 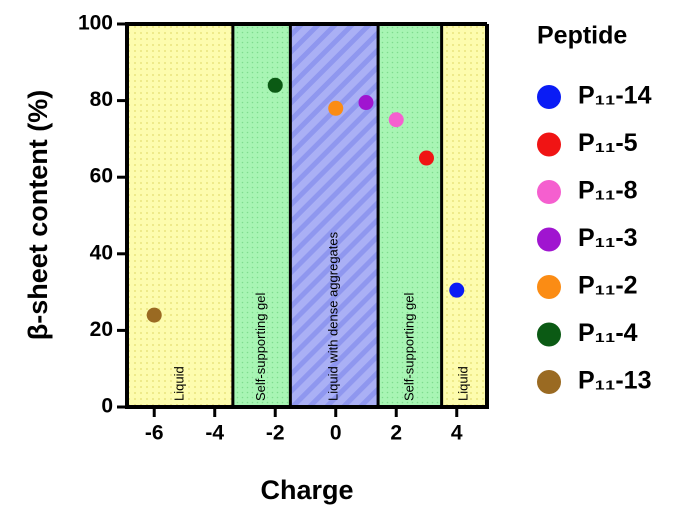 I want to click on y-axis-title: β-sheet content (%), so click(x=38, y=215).